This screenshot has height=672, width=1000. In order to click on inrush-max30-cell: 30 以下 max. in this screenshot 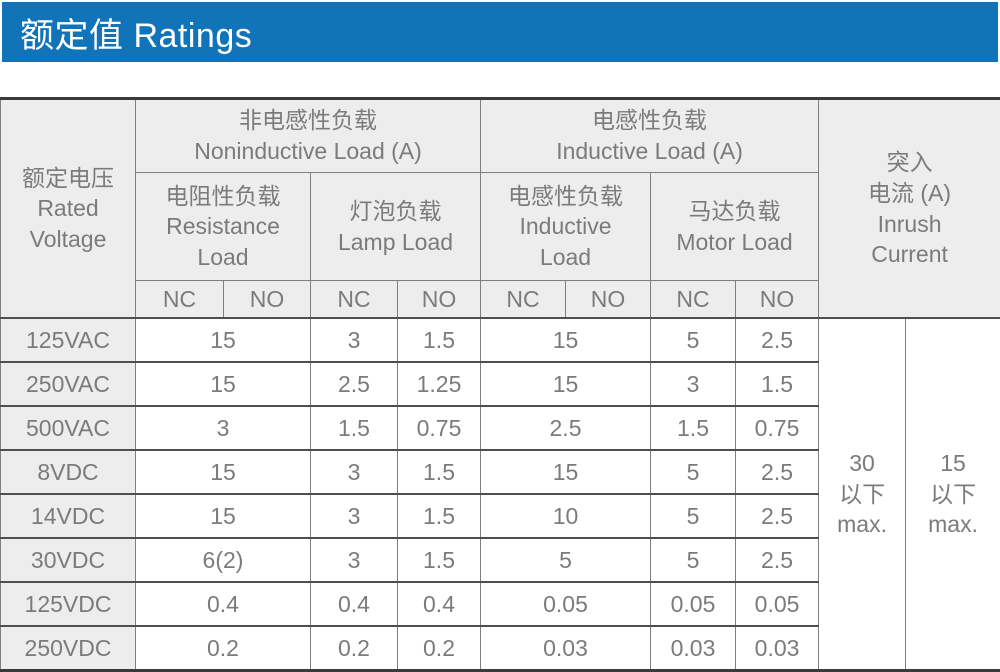, I will do `click(862, 494)`.